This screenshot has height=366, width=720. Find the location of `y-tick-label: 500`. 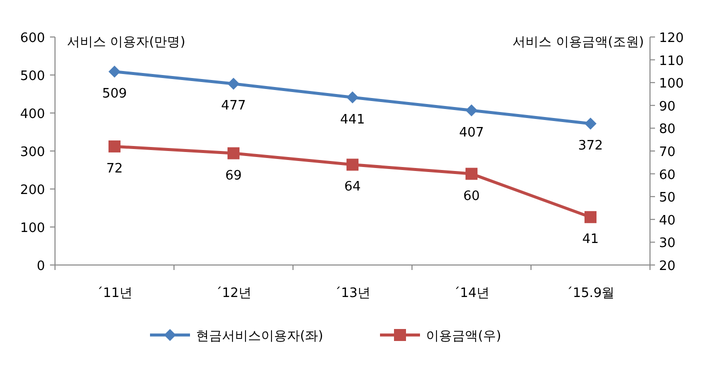

y-tick-label: 500 is located at coordinates (32, 76).